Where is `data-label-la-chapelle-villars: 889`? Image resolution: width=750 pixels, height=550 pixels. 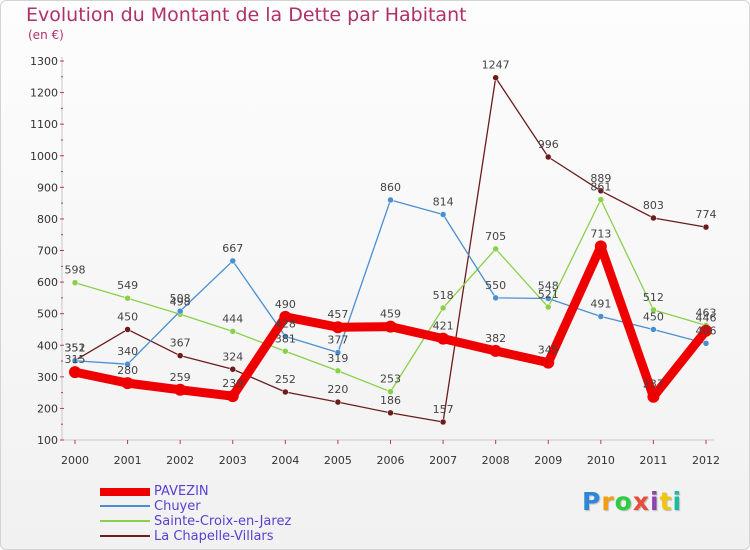 data-label-la-chapelle-villars: 889 is located at coordinates (600, 178).